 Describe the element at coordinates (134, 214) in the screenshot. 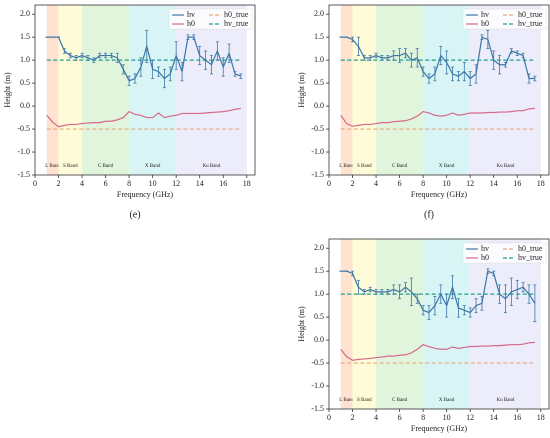

I see `panel-label: (e)` at that location.